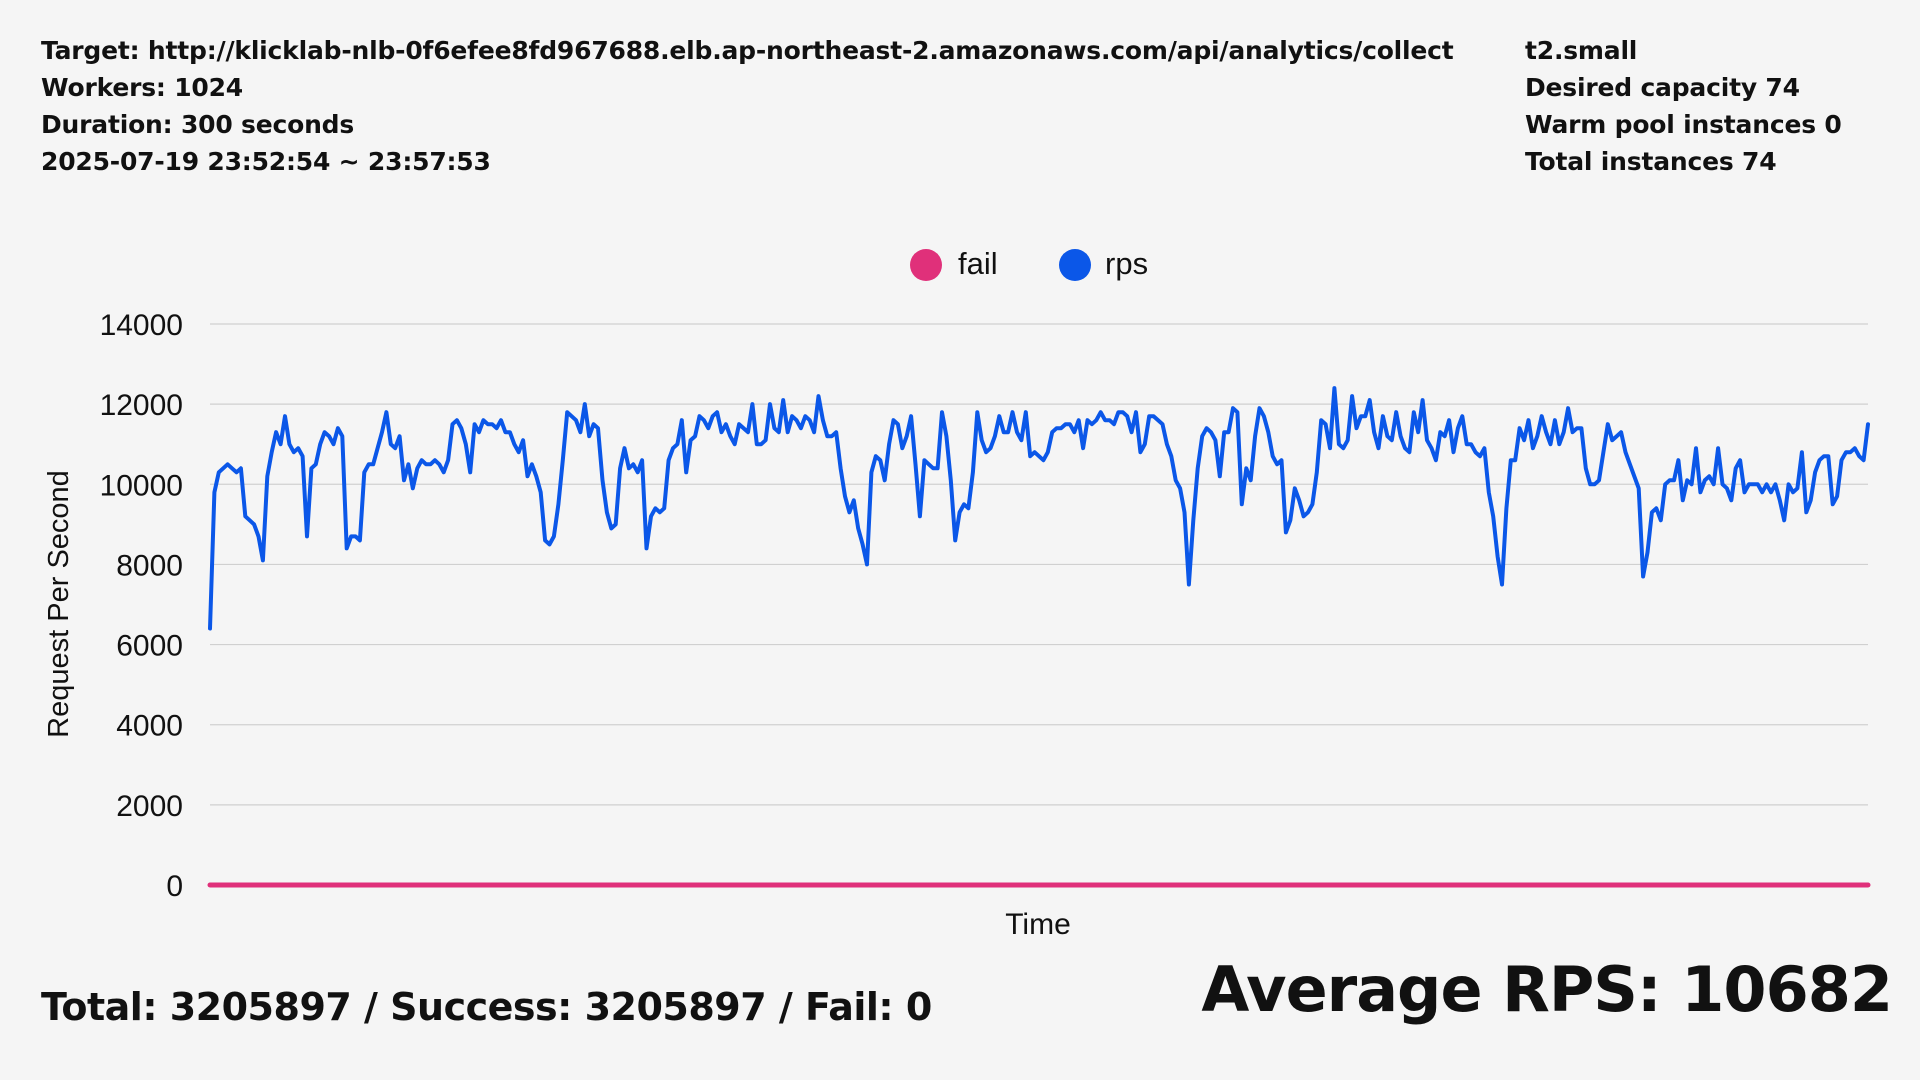 This screenshot has width=1920, height=1080. I want to click on desired-capacity: Desired capacity 74, so click(1662, 87).